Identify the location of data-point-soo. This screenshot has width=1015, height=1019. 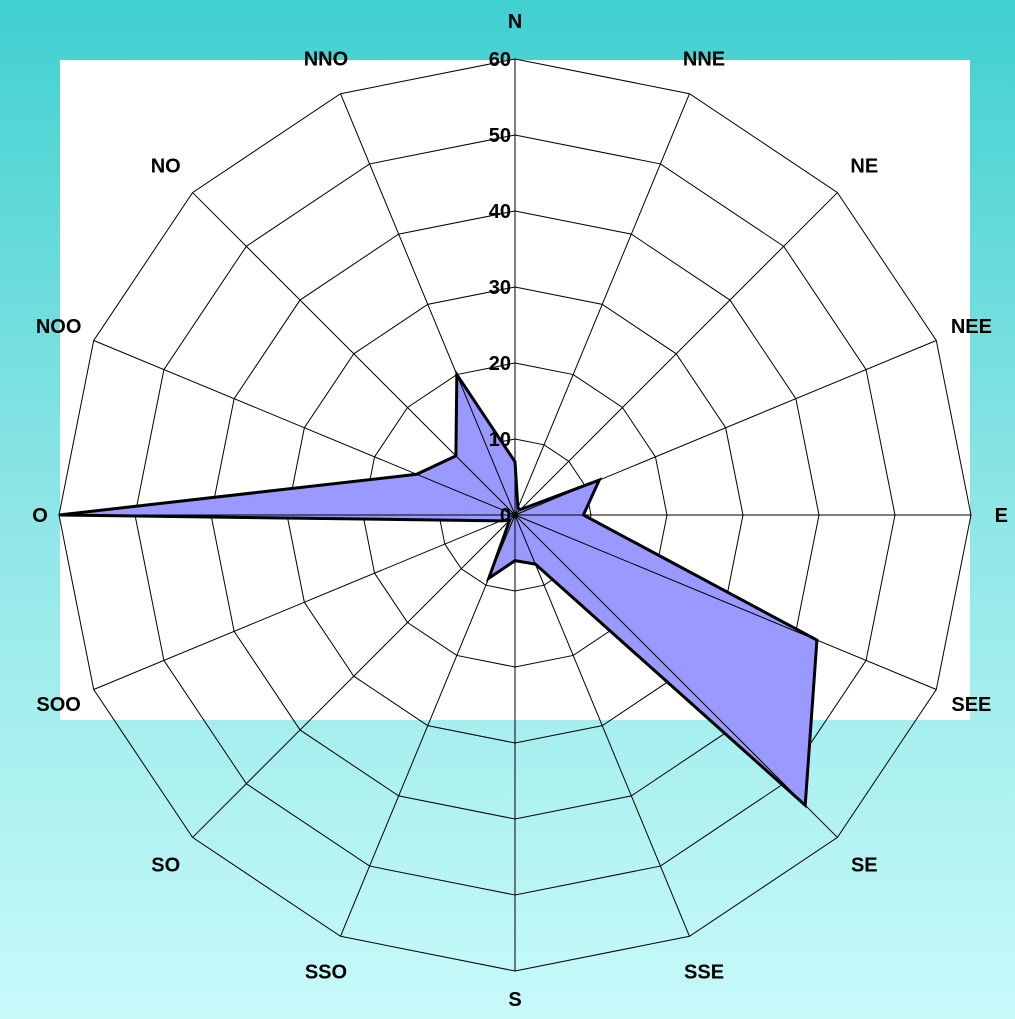
(508, 518).